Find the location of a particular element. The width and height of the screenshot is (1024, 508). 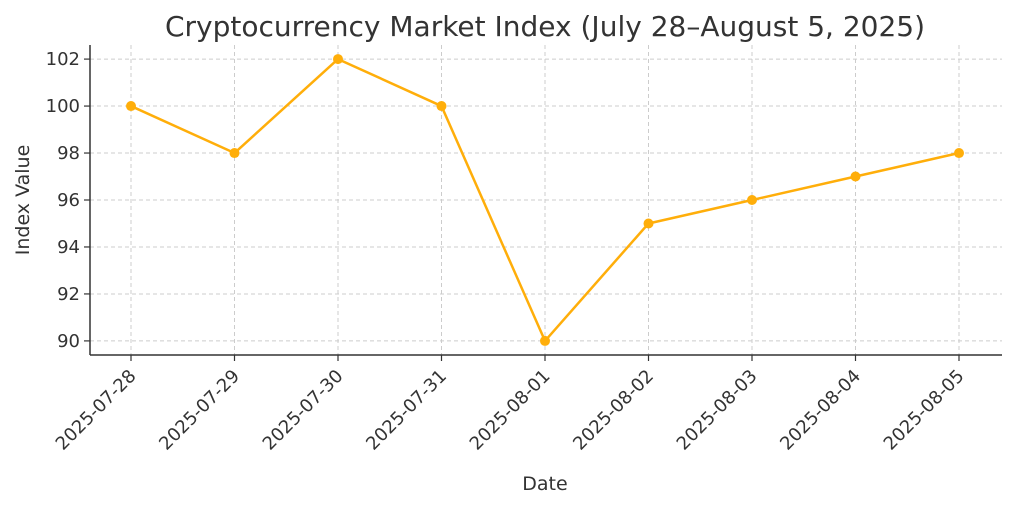

y-tick-label: 96 is located at coordinates (68, 200).